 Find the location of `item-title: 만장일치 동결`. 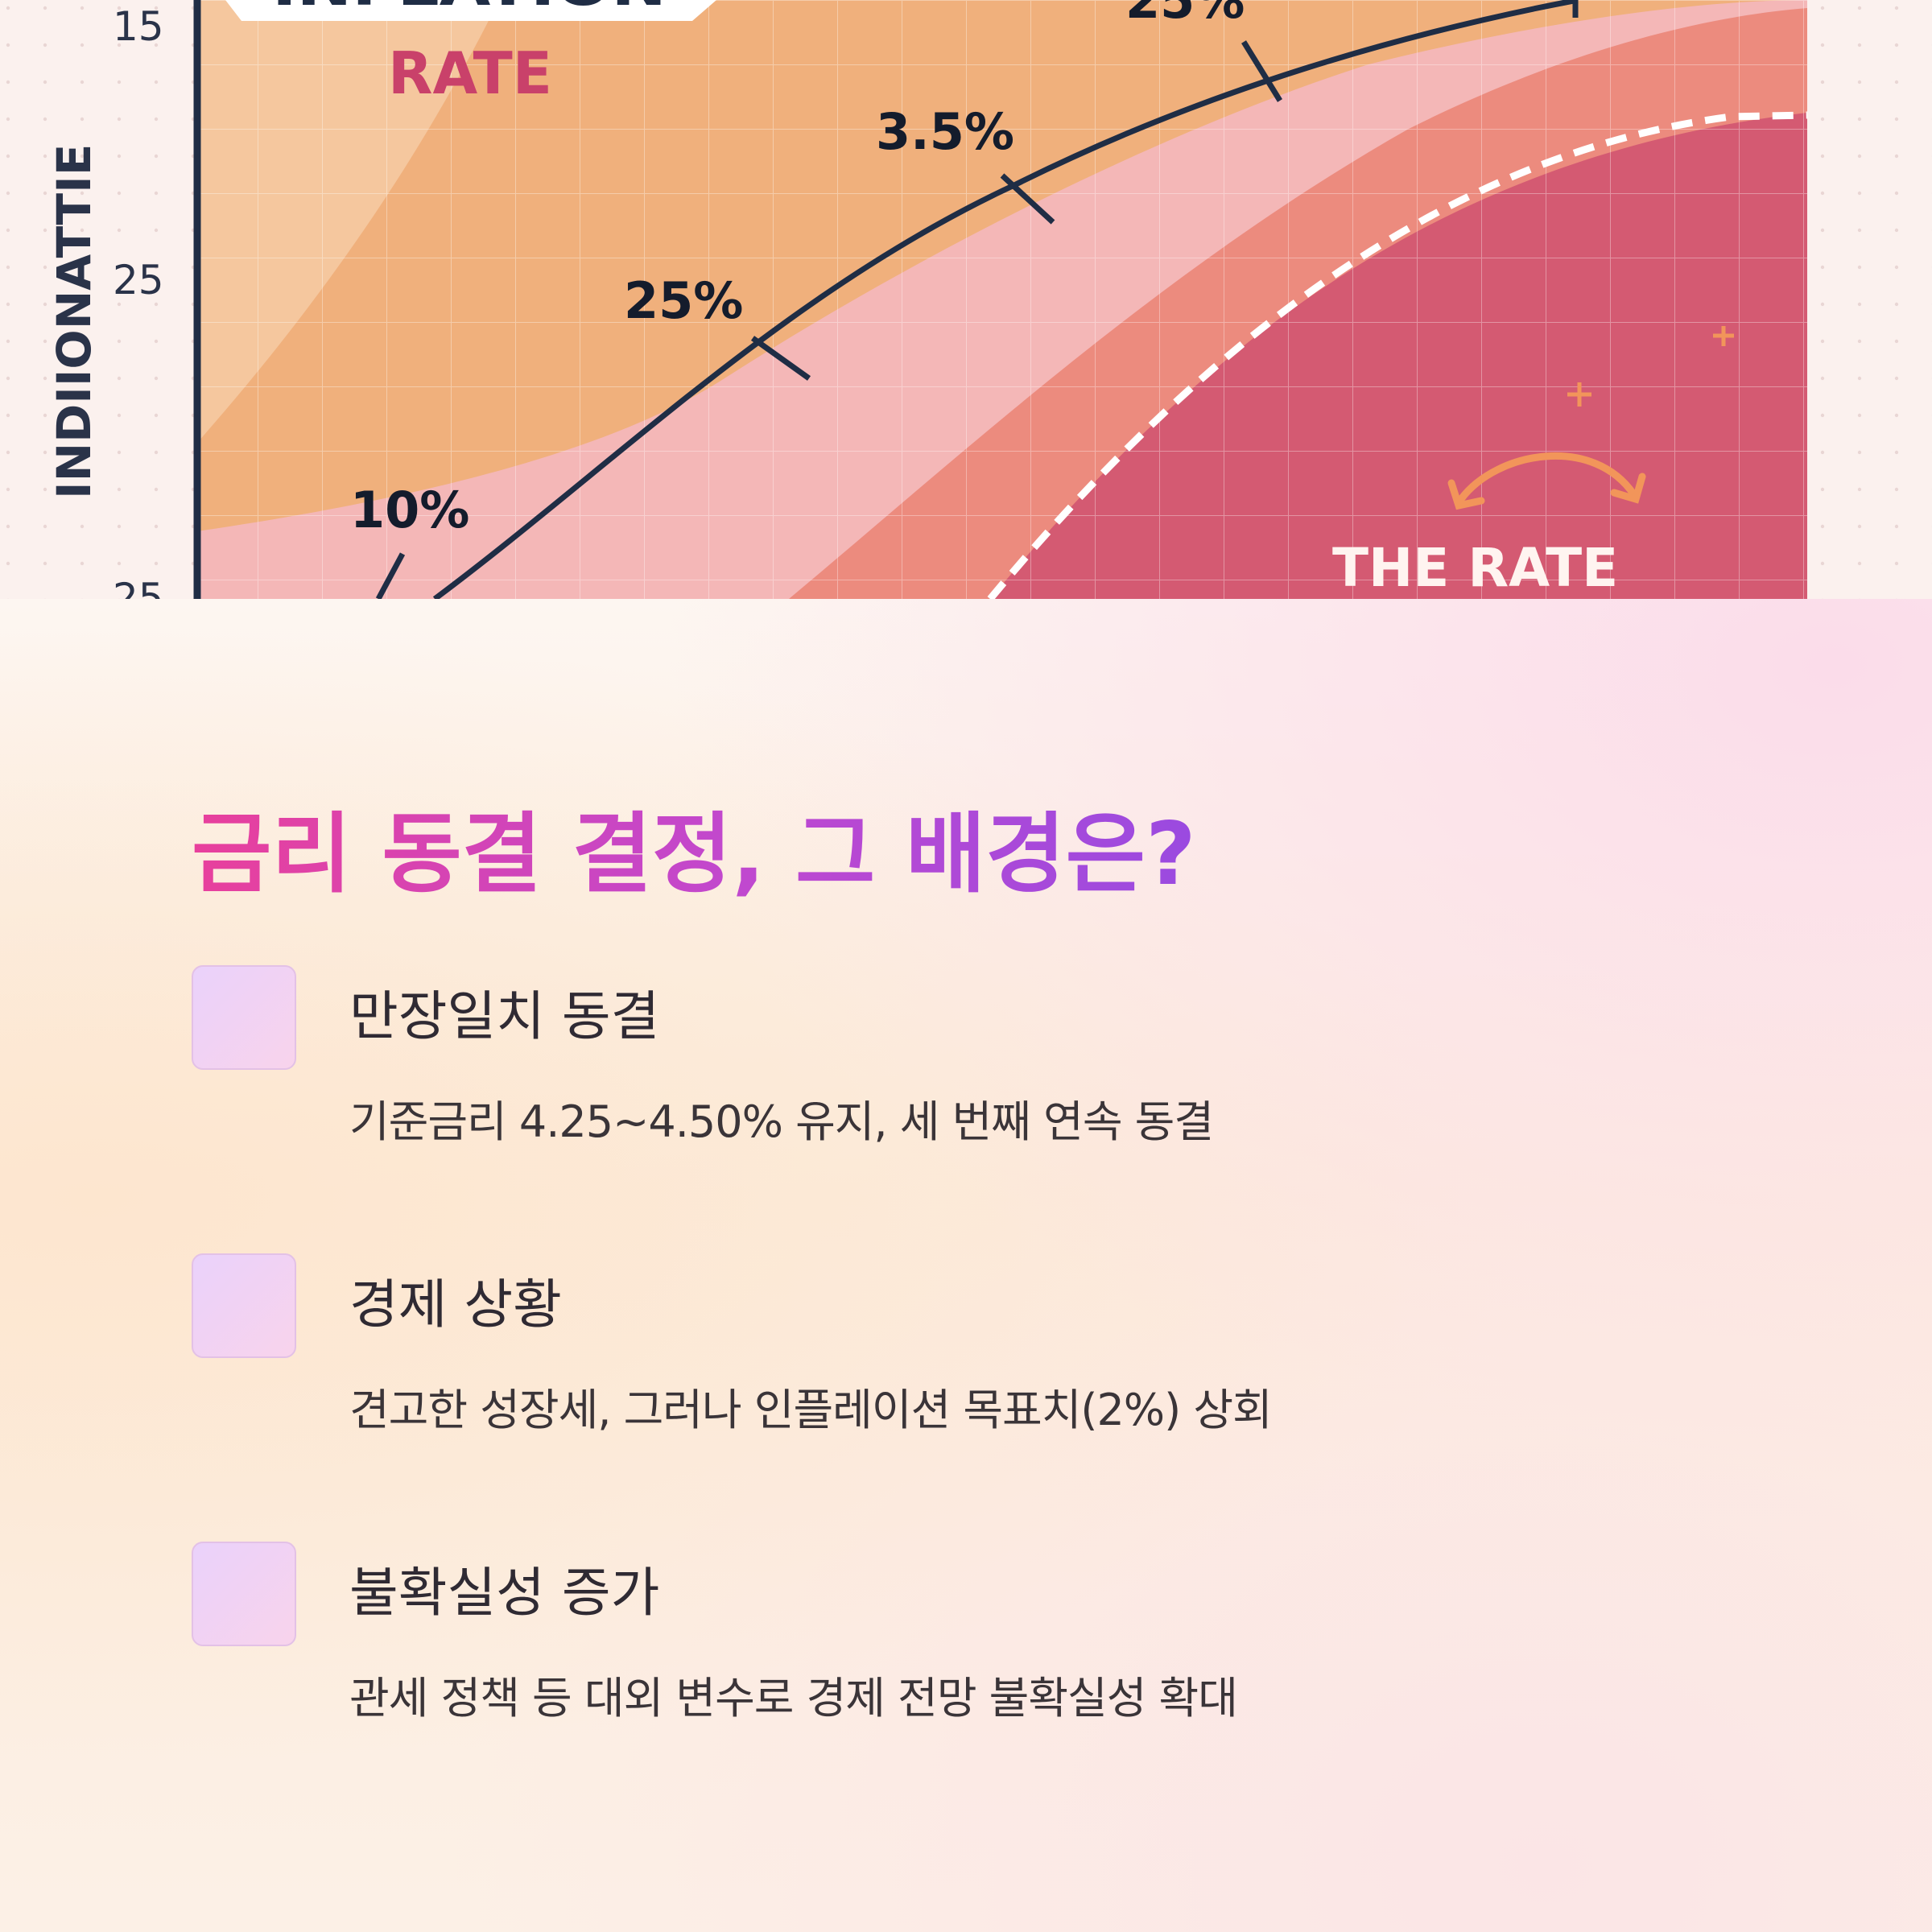

item-title: 만장일치 동결 is located at coordinates (504, 1016).